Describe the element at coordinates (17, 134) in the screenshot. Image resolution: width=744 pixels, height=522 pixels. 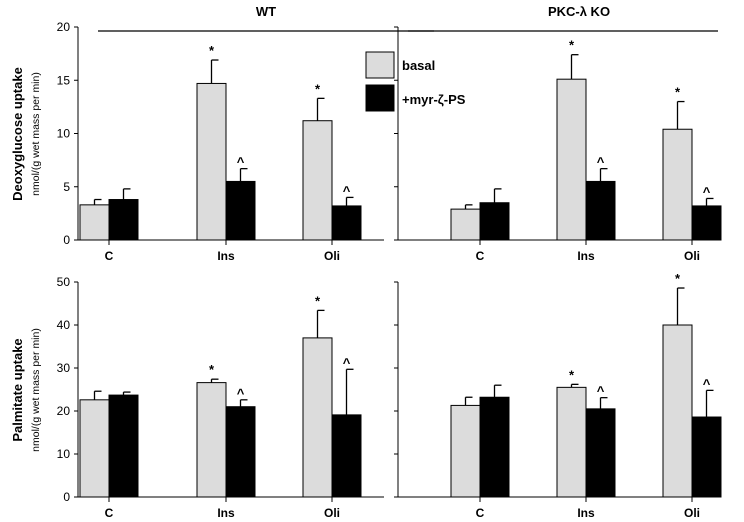
I see `top-ylabel: Deoxyglucose uptake` at that location.